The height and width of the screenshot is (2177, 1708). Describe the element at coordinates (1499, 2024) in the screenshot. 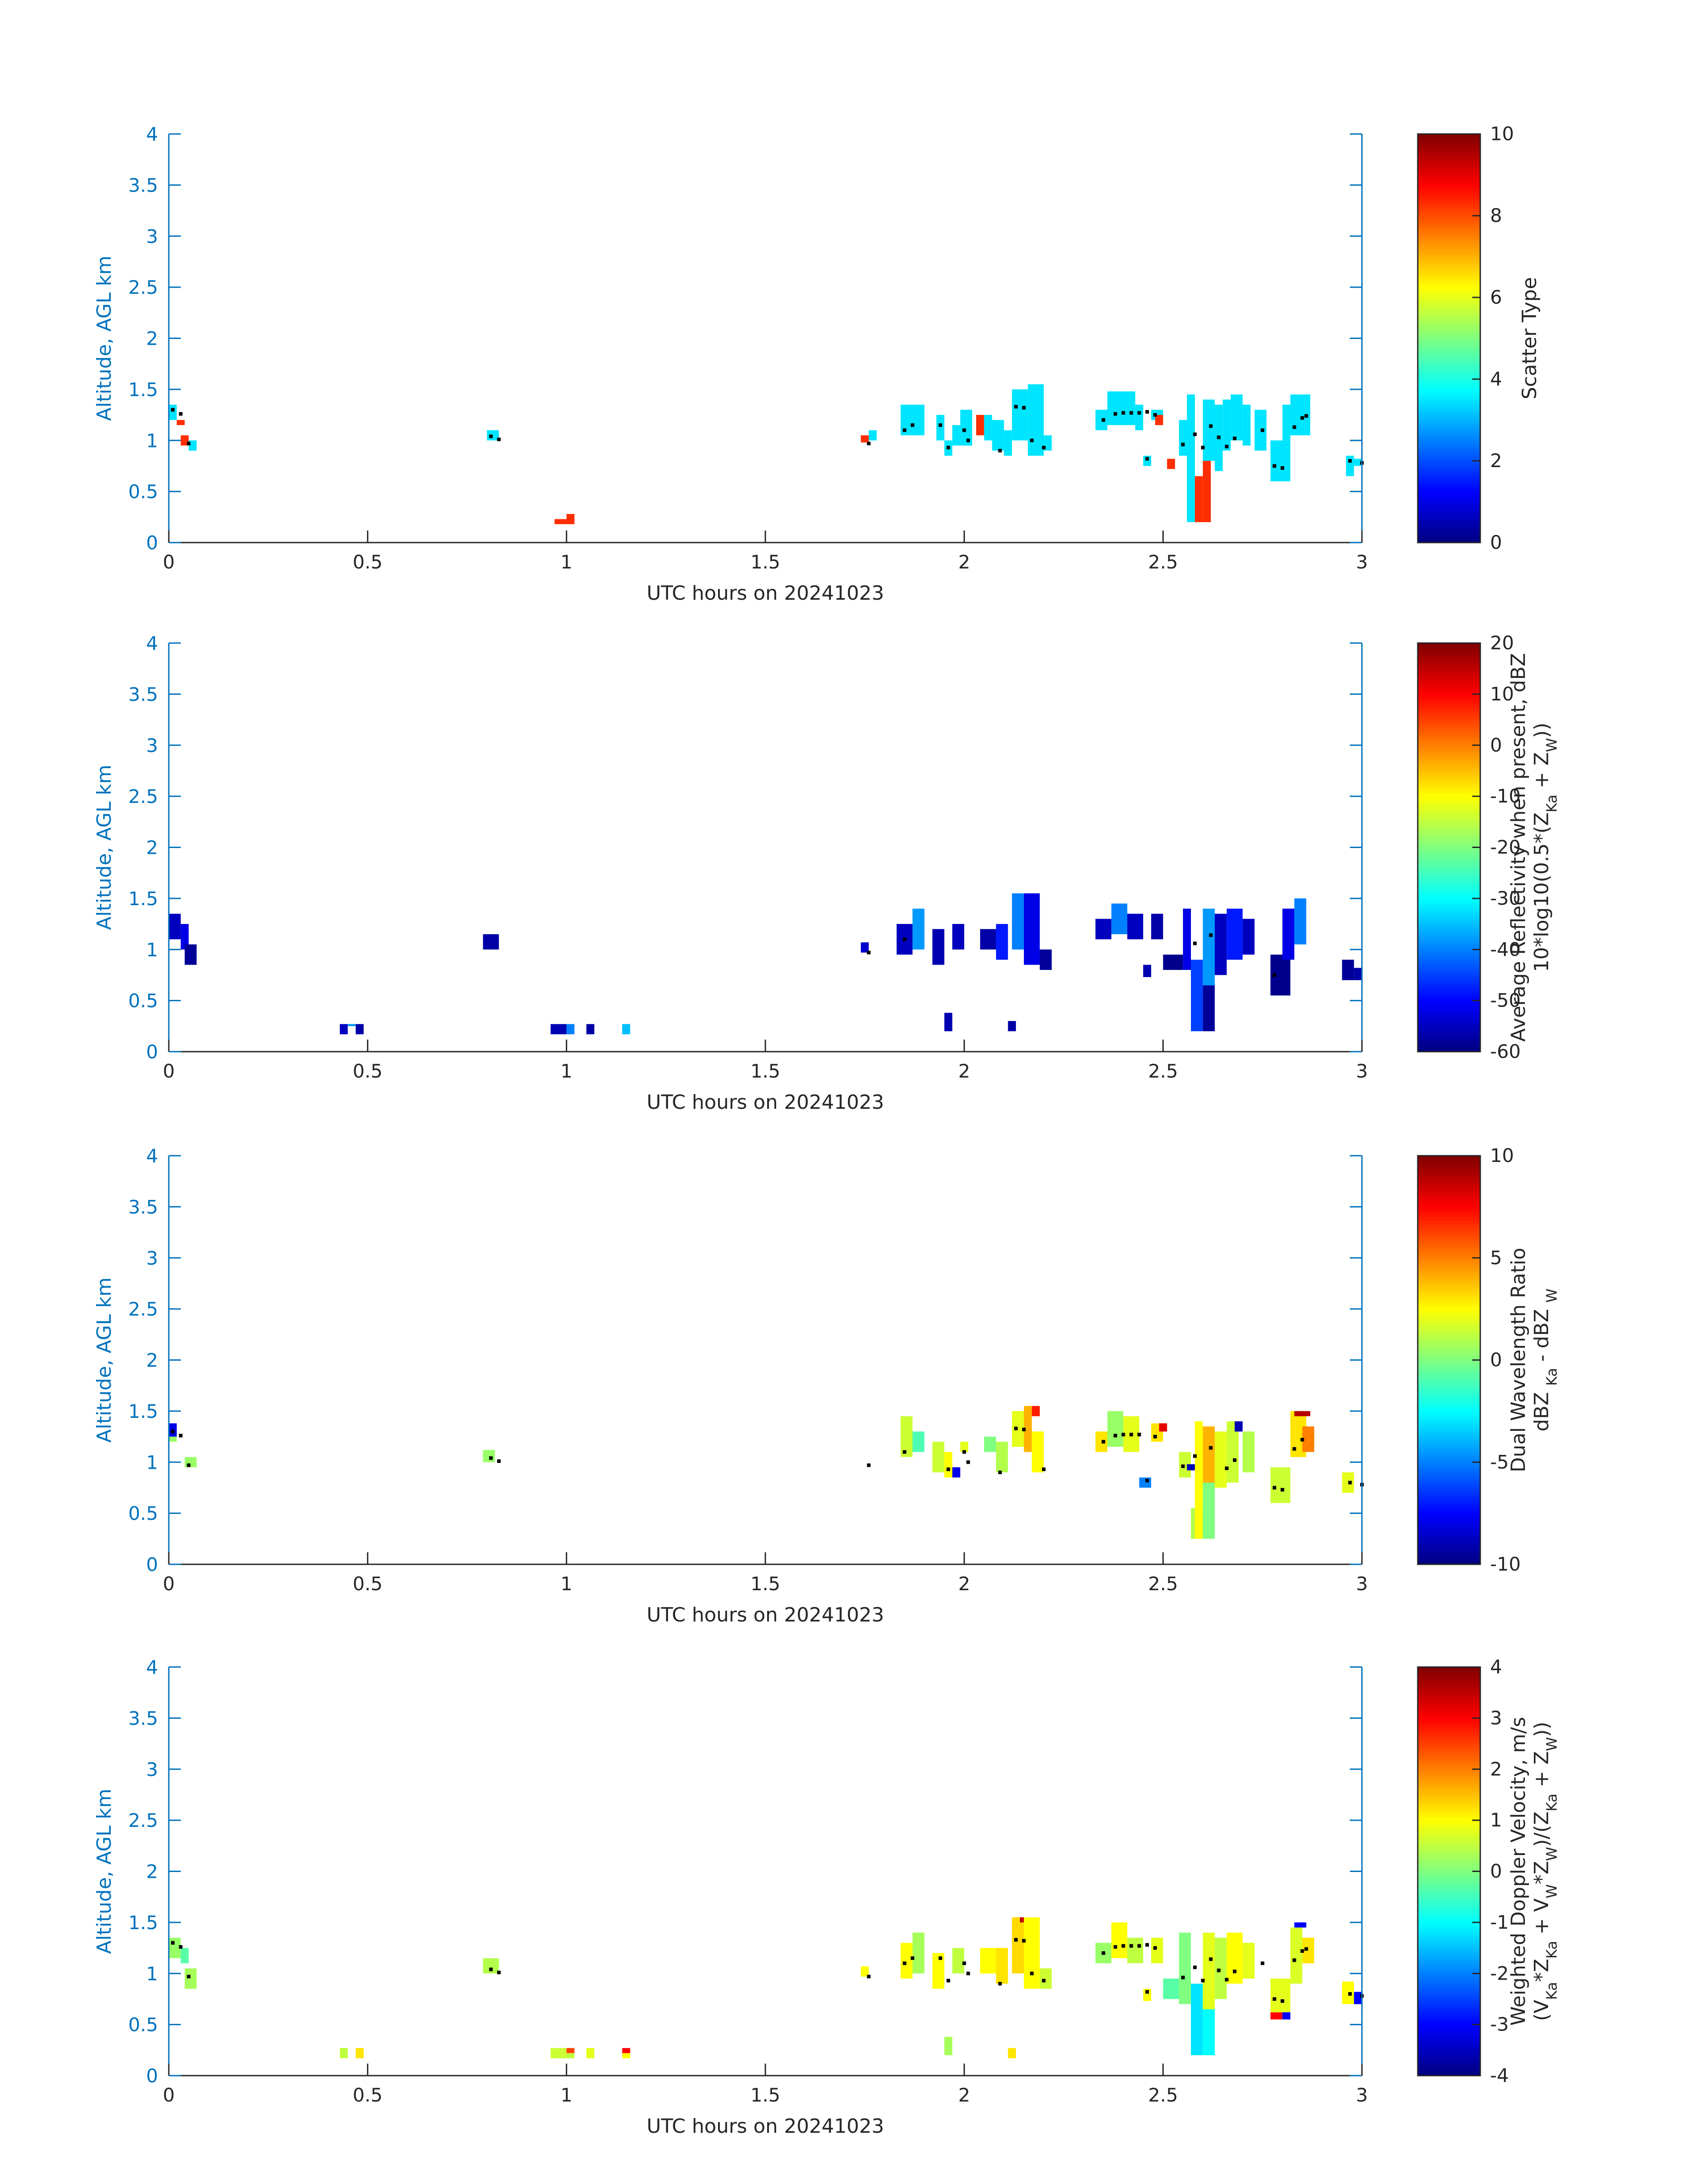

I see `colorbar-tick-label: -3` at that location.